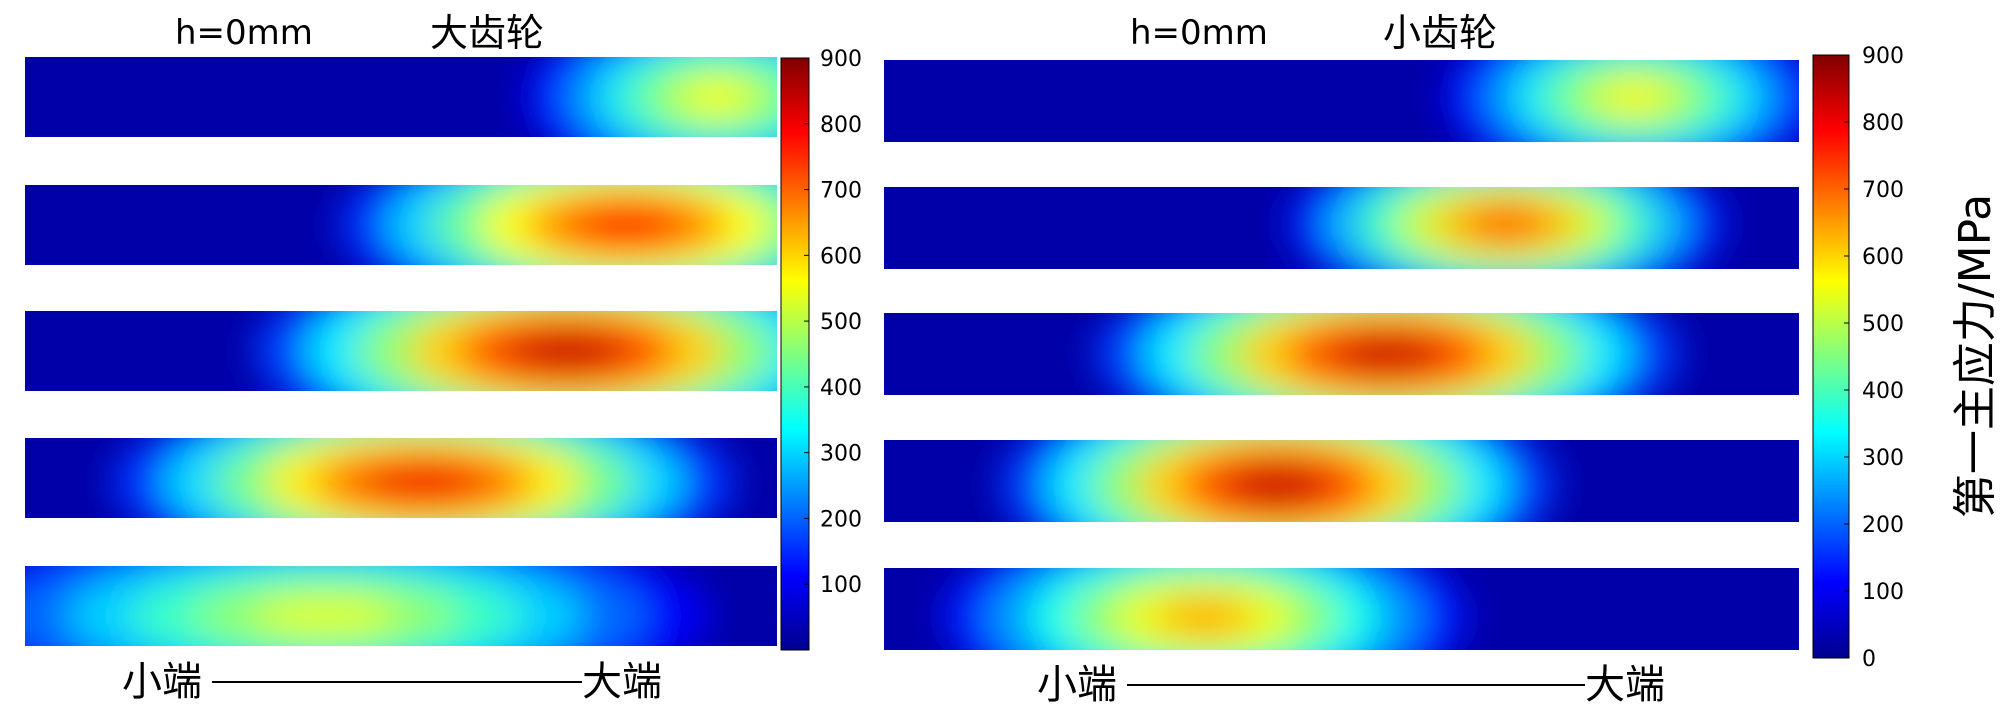  I want to click on title-small-gear: 小齿轮, so click(1440, 33).